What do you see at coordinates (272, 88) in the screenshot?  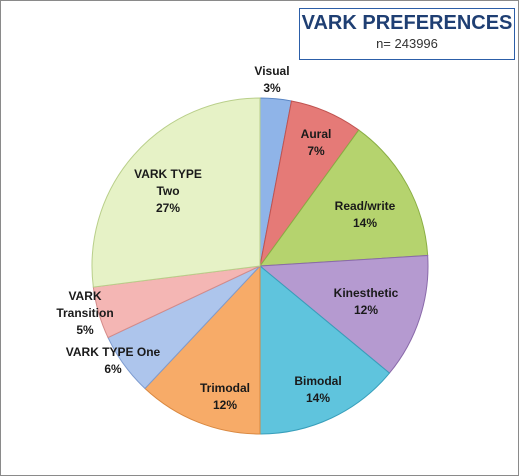 I see `slice-percent-label: 3%` at bounding box center [272, 88].